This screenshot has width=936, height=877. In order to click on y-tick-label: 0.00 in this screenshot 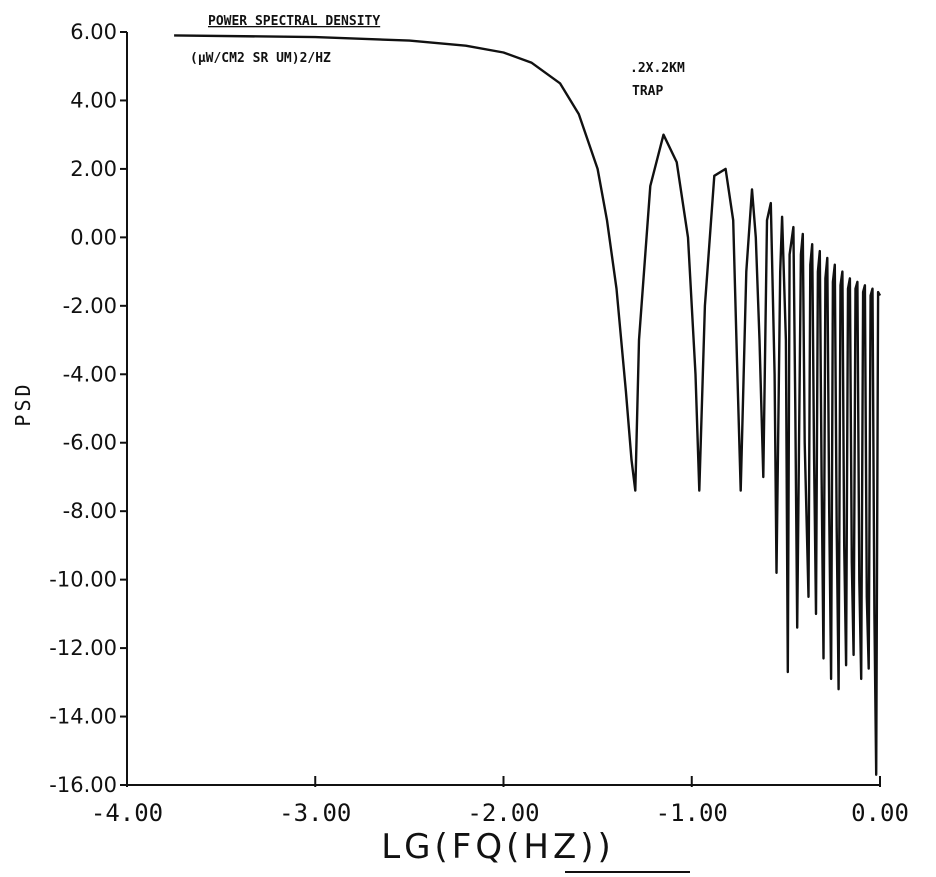, I will do `click(93, 237)`.